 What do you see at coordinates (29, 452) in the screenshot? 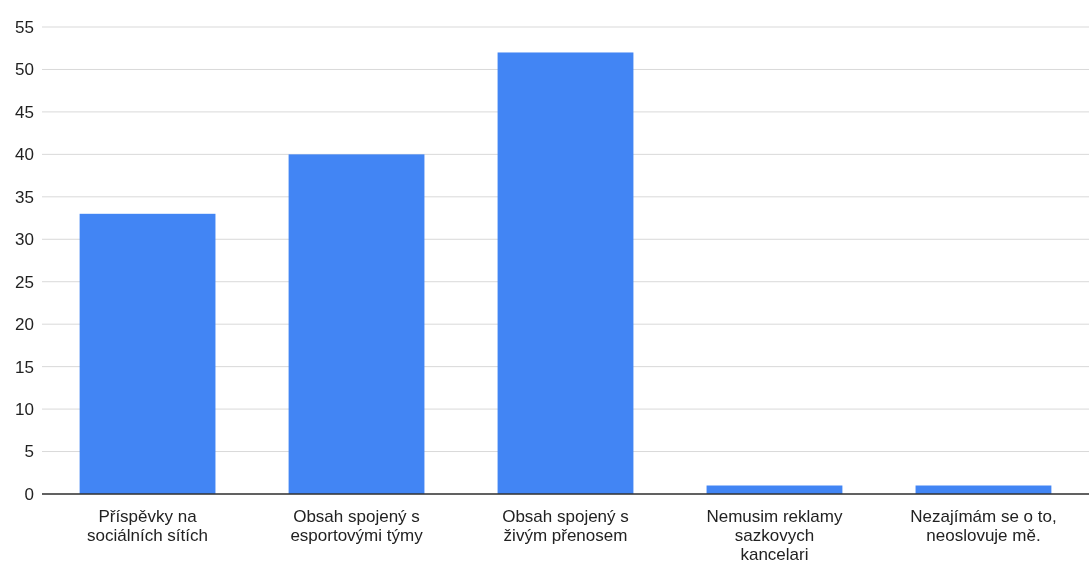
I see `y-tick-label: 5` at bounding box center [29, 452].